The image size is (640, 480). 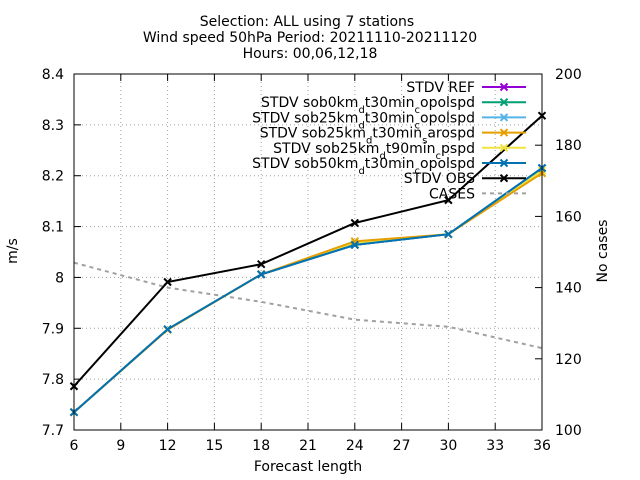 What do you see at coordinates (53, 126) in the screenshot?
I see `y-tick-label: 8.3` at bounding box center [53, 126].